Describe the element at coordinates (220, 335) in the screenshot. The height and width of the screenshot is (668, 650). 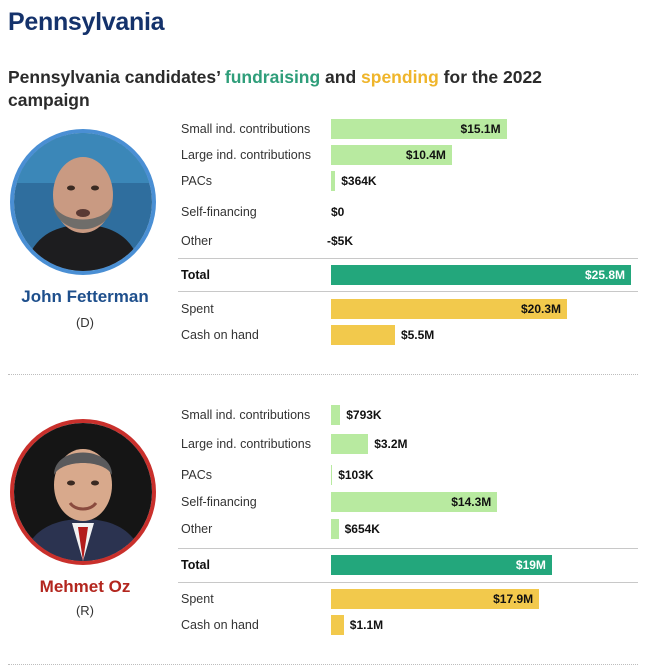
I see `row-label-cash-on-hand-fetterman: Cash on hand` at that location.